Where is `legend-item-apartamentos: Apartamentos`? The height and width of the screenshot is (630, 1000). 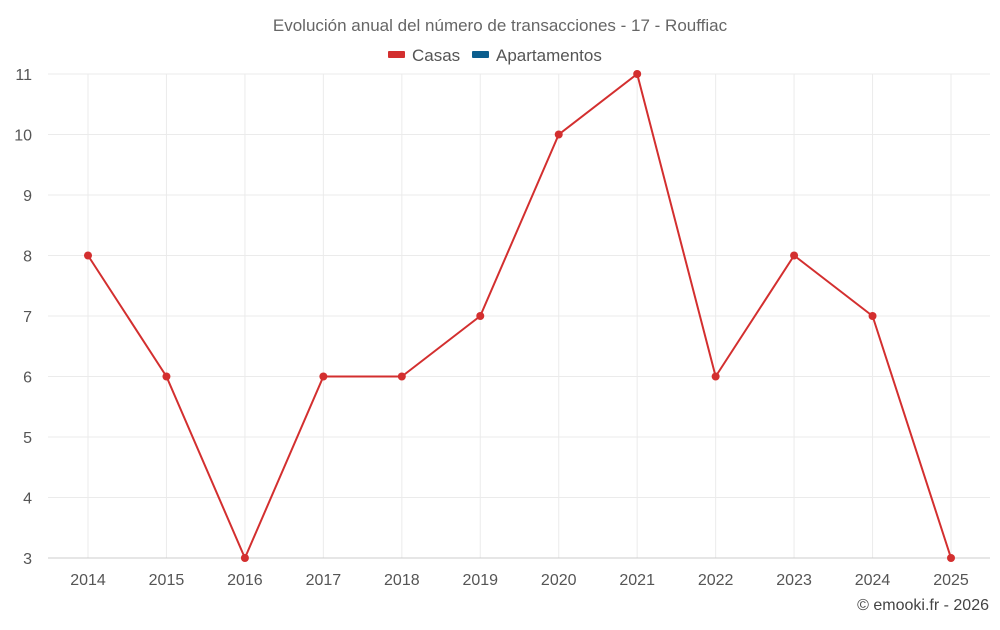 legend-item-apartamentos: Apartamentos is located at coordinates (537, 55).